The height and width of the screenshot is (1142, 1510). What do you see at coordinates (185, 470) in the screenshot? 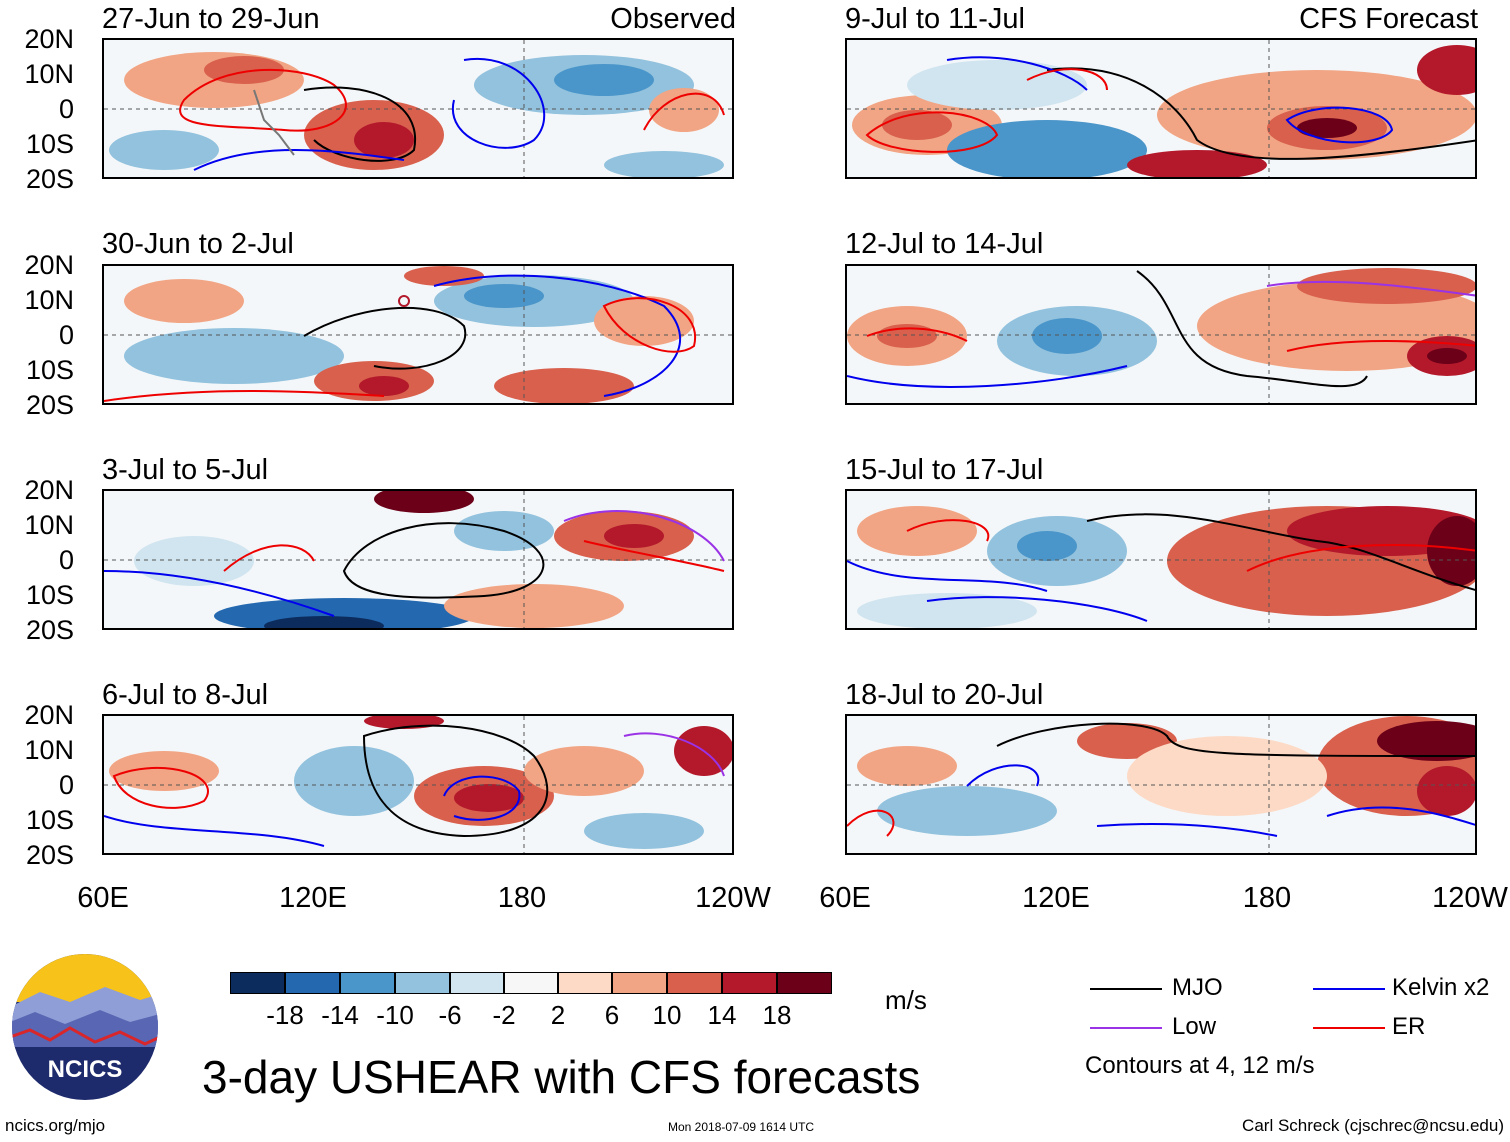
I see `panel-3-title: 3-Jul to 5-Jul` at bounding box center [185, 470].